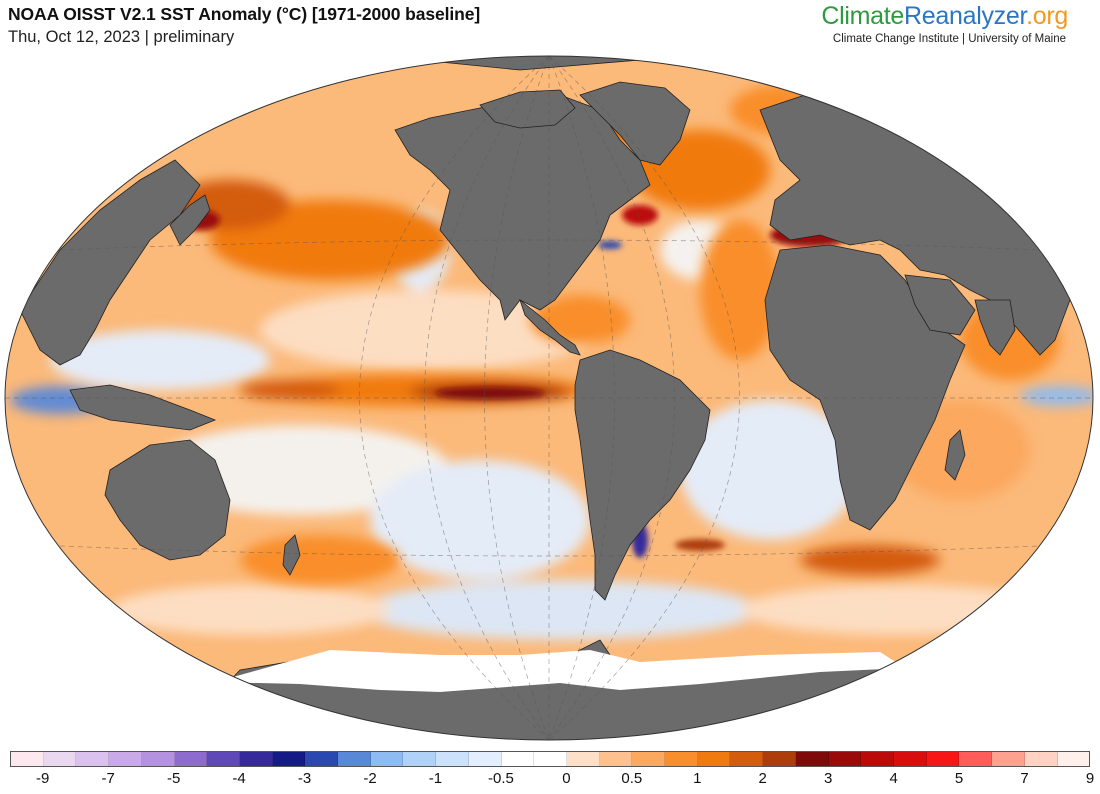 This screenshot has width=1100, height=794. Describe the element at coordinates (143, 407) in the screenshot. I see `landmass-maritime-southeast-asia` at that location.